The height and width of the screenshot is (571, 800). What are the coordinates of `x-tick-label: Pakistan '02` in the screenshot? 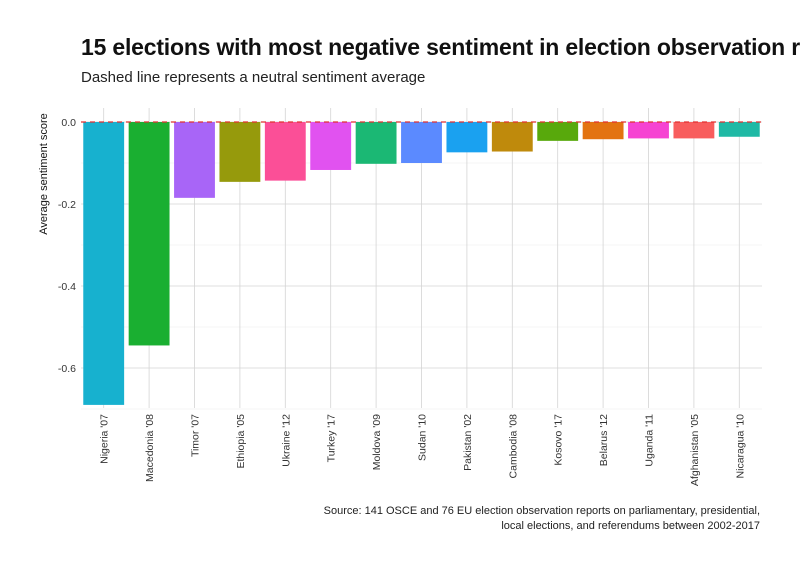 It's located at (468, 442).